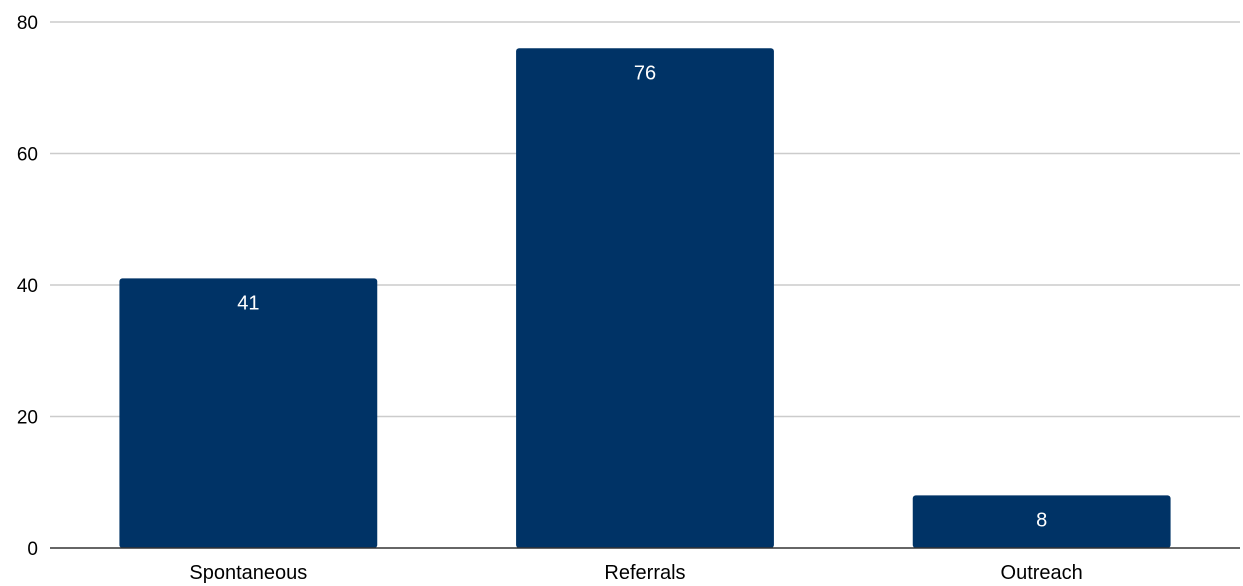  I want to click on x-axis-categories: Spontaneous Referrals Outreach, so click(635, 573).